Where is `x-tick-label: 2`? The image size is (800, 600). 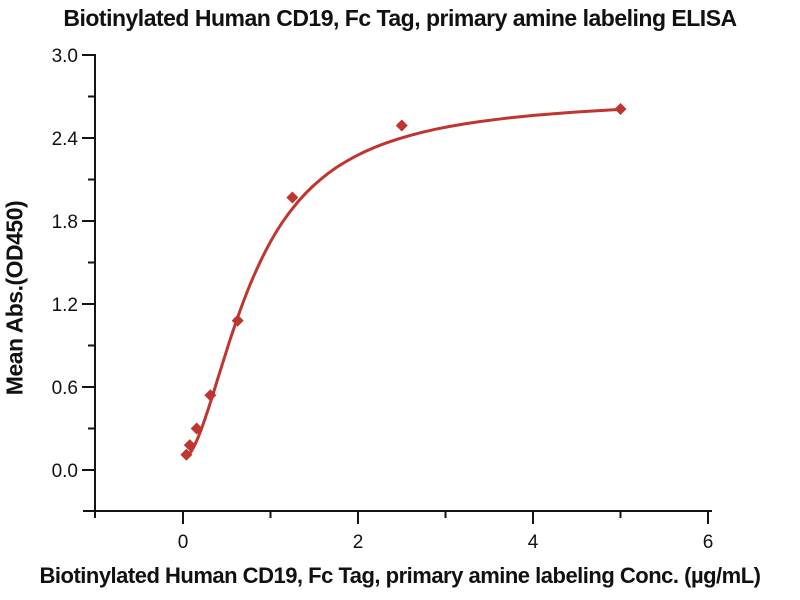
x-tick-label: 2 is located at coordinates (358, 542).